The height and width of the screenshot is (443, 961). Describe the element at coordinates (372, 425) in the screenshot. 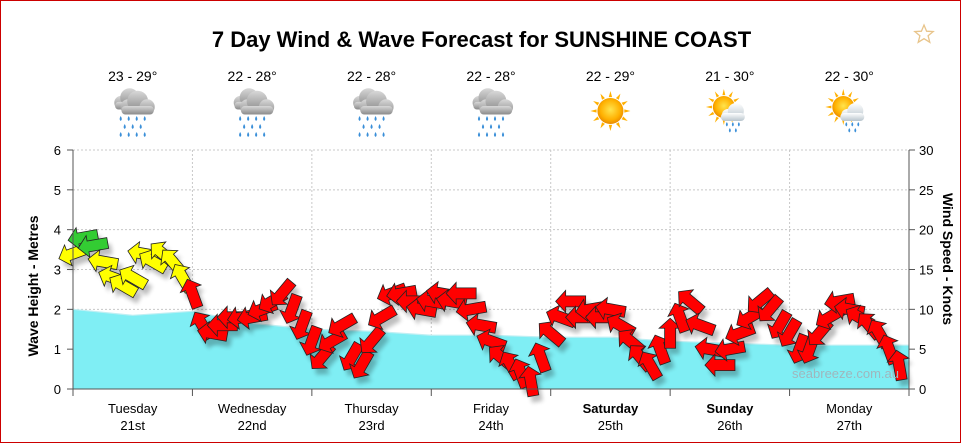

I see `x-tick-label-date: 23rd` at that location.